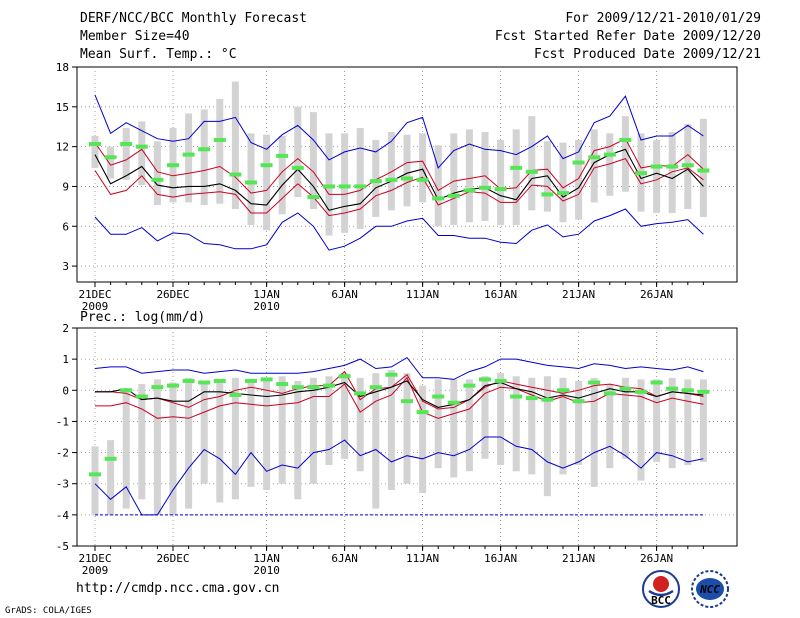  What do you see at coordinates (178, 588) in the screenshot?
I see `source-url: http://cmdp.ncc.cma.gov.cn` at bounding box center [178, 588].